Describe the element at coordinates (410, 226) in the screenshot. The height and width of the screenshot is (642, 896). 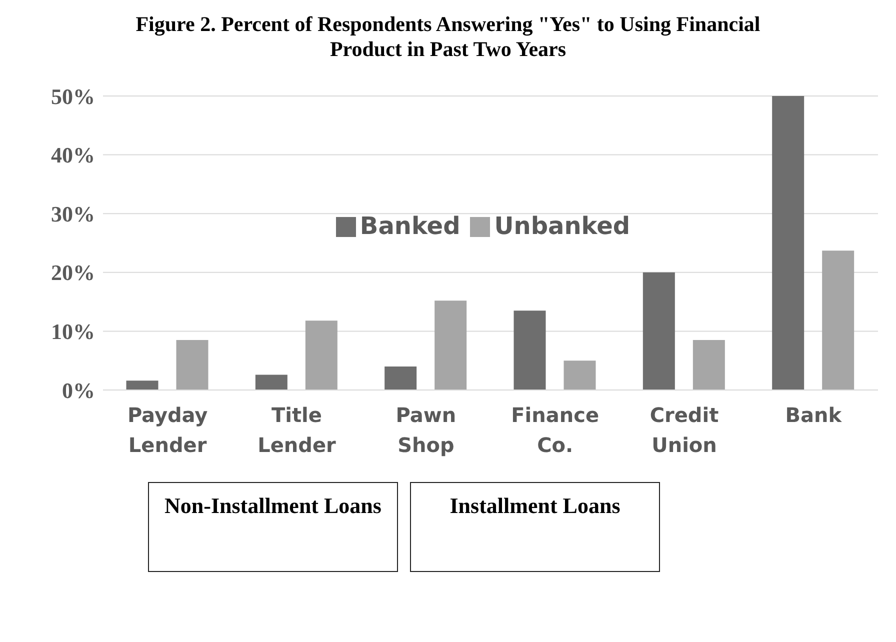
I see `legend-label: Banked` at that location.